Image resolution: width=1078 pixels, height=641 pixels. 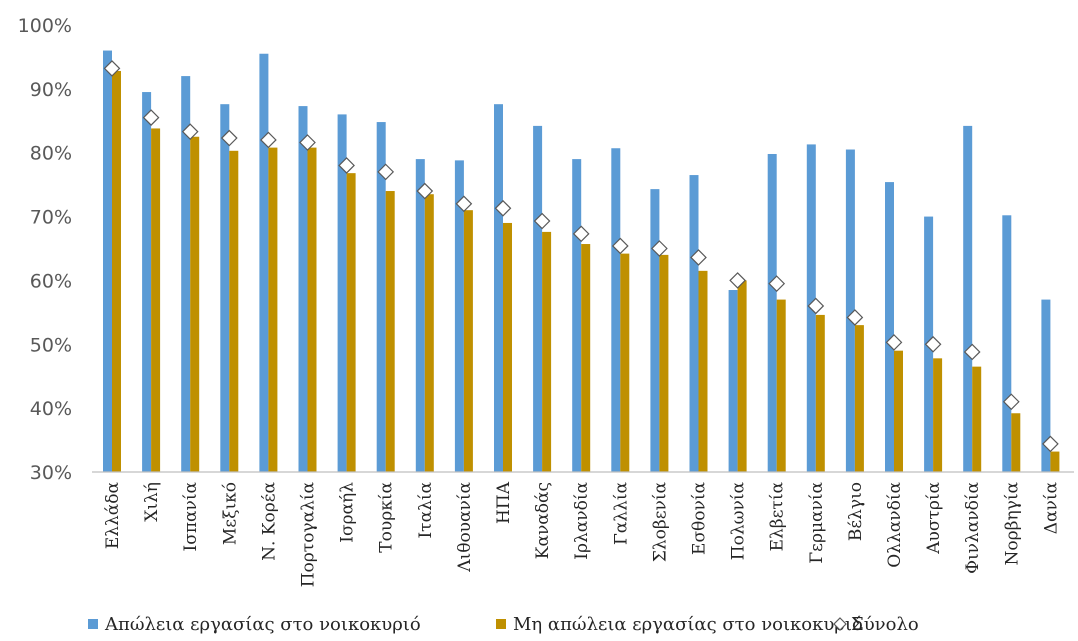 What do you see at coordinates (113, 515) in the screenshot?
I see `x-category-label: Ελλάδα` at bounding box center [113, 515].